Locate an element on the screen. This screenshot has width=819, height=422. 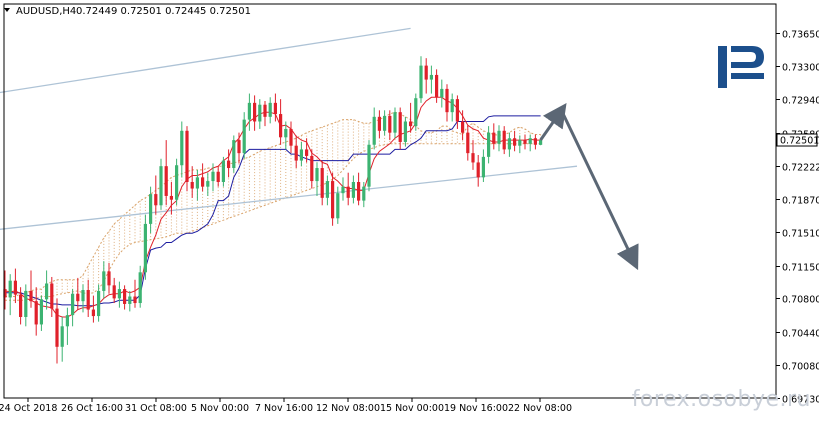
current-price-label: 0.72501 is located at coordinates (799, 141).